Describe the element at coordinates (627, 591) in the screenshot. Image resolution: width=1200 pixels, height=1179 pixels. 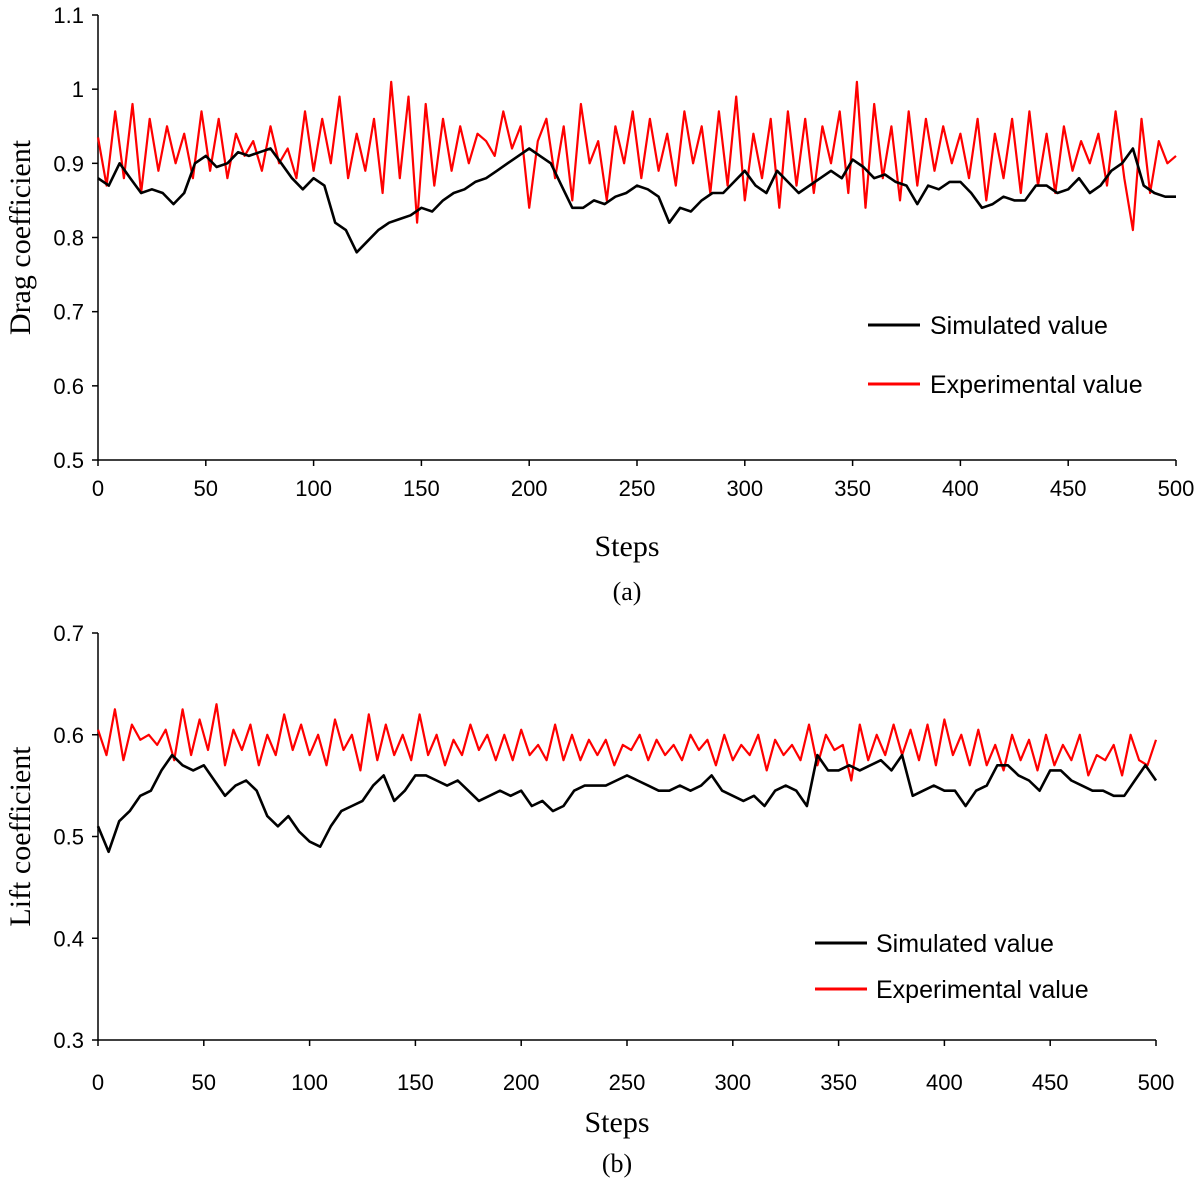
I see `figure-caption: (a)` at that location.